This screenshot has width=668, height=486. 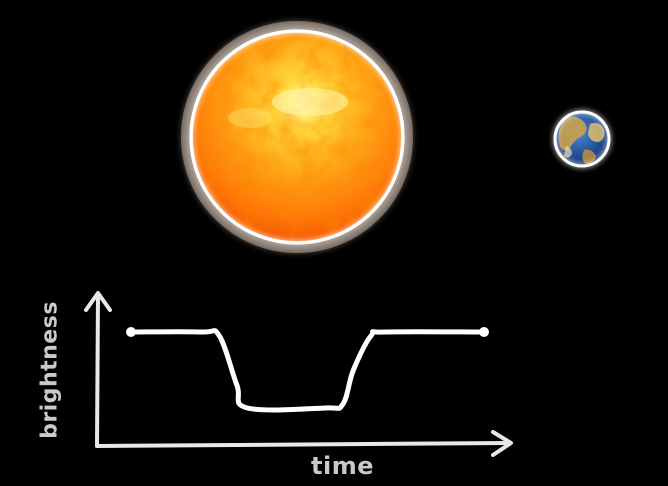 I want to click on light-curve, so click(x=307, y=370).